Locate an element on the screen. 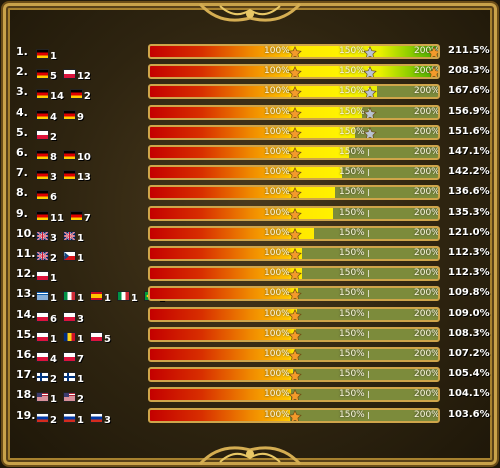 The width and height of the screenshot is (500, 468). rank-number: 11. is located at coordinates (26, 253).